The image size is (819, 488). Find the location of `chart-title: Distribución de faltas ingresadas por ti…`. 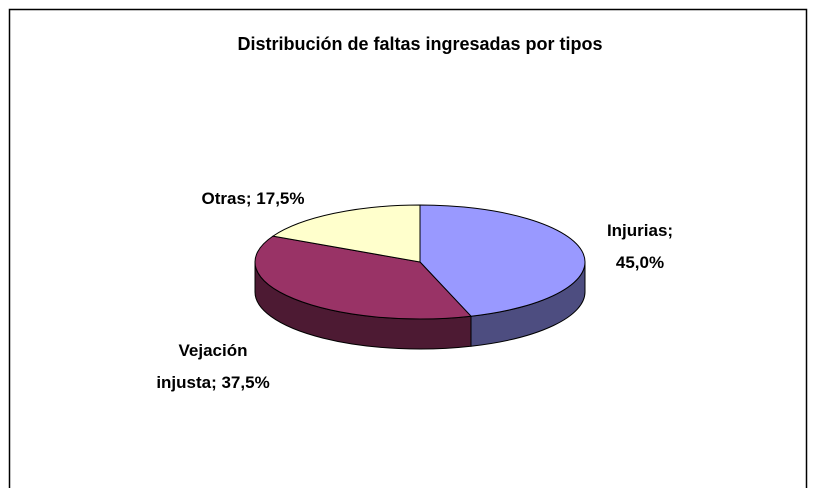

chart-title: Distribución de faltas ingresadas por ti… is located at coordinates (419, 44).